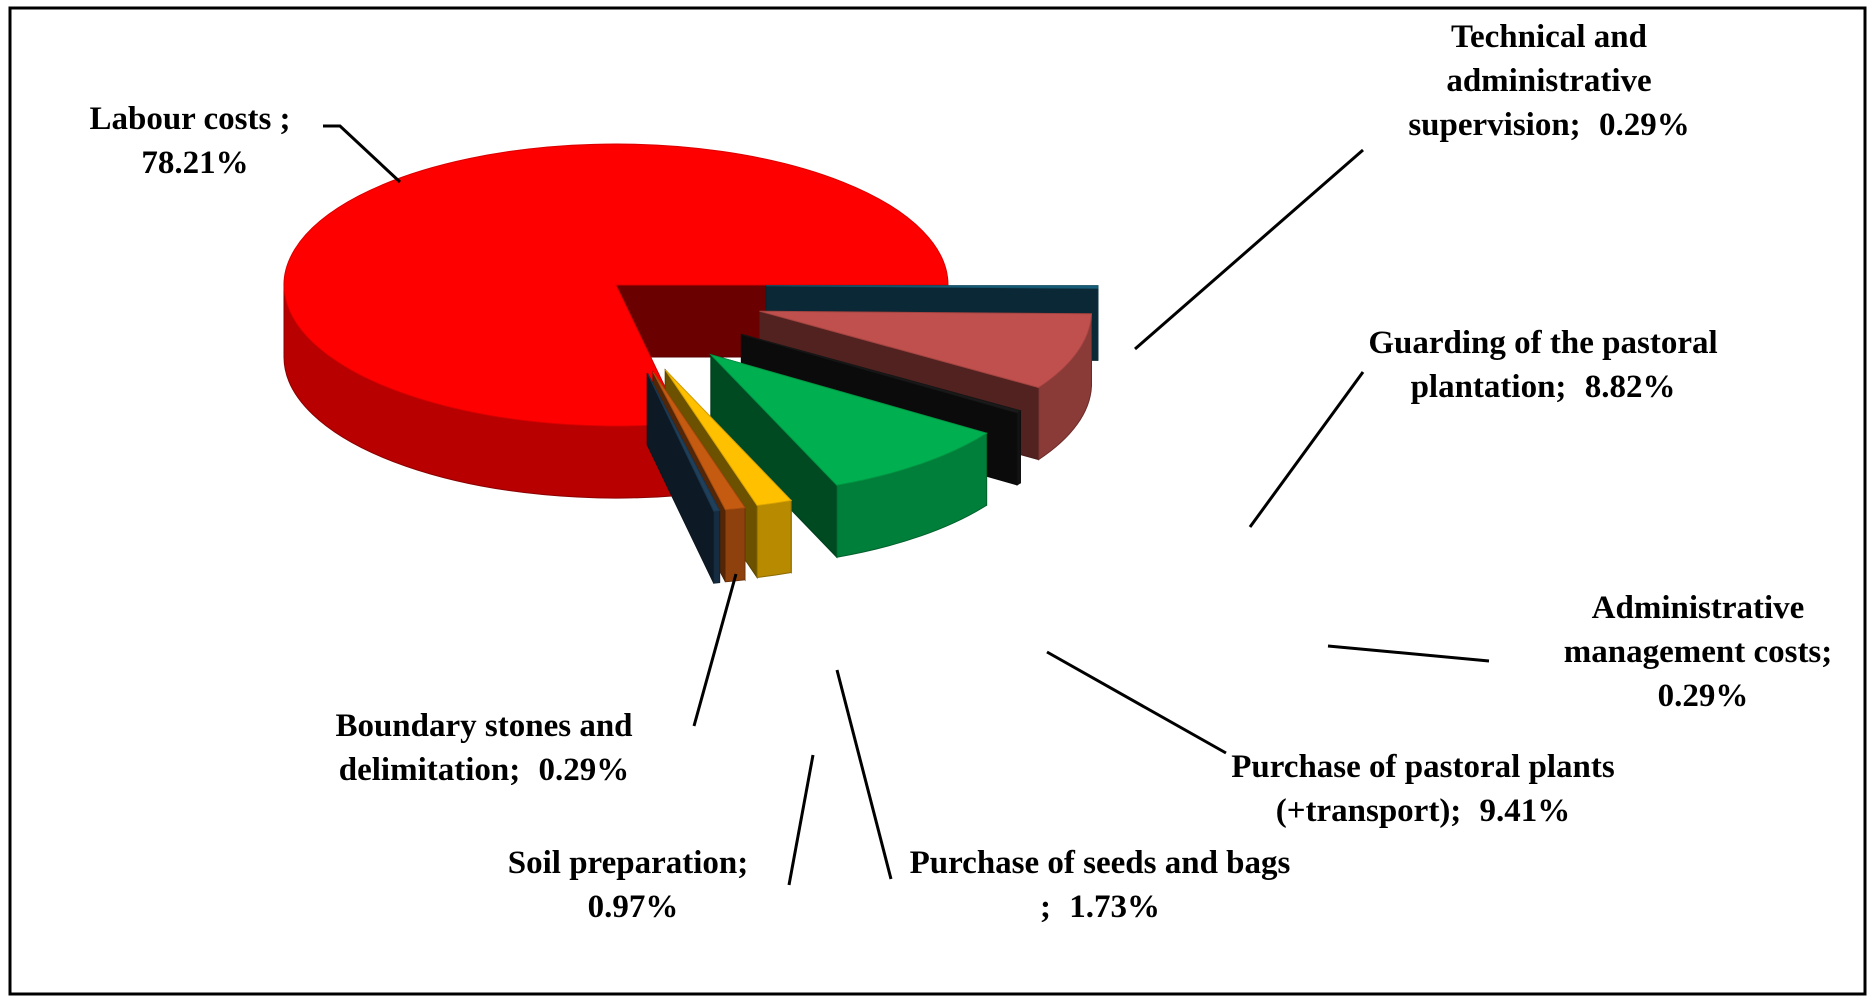  What do you see at coordinates (1698, 630) in the screenshot?
I see `category-label: Administrative management costs;` at bounding box center [1698, 630].